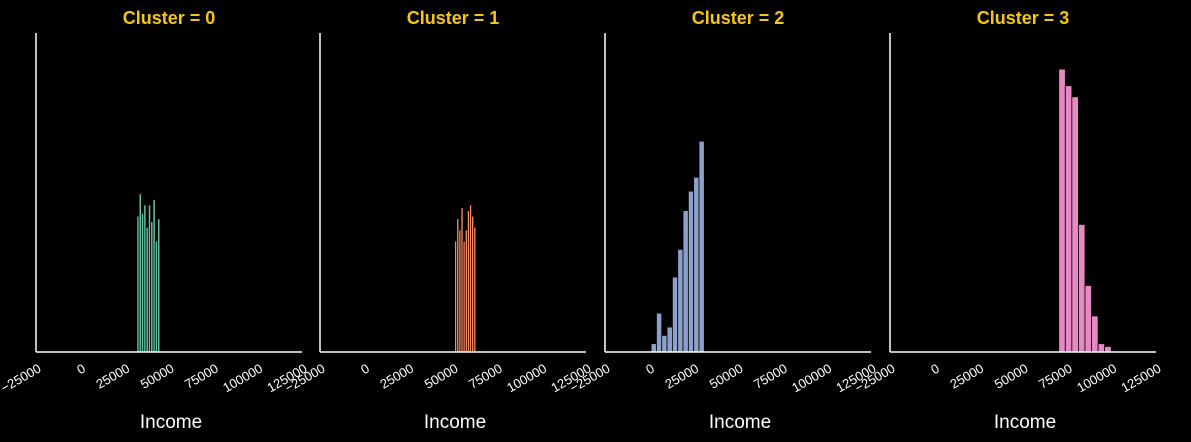  I want to click on panel-title: Cluster = 0, so click(169, 18).